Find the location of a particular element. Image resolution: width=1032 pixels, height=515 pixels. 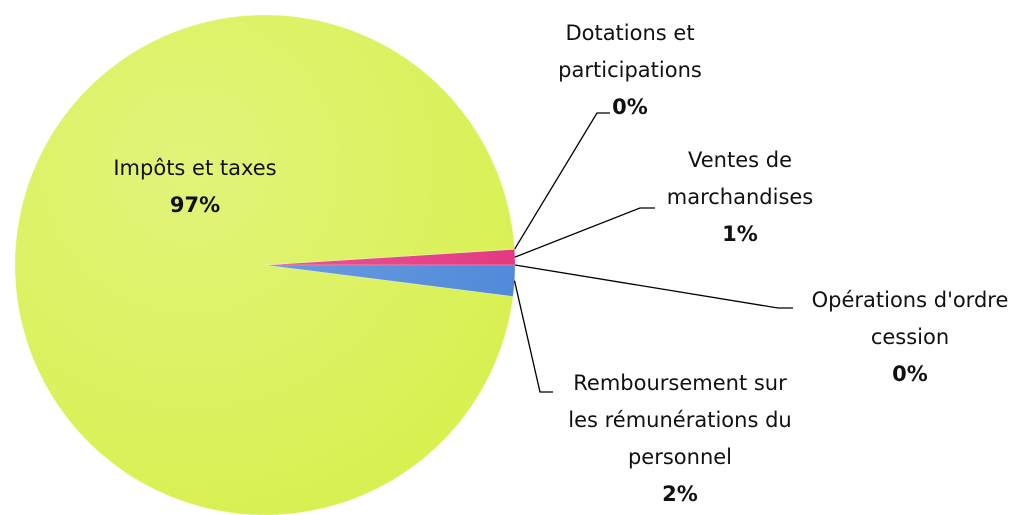

data-label: Opérations d'ordre cession 0% is located at coordinates (910, 337).